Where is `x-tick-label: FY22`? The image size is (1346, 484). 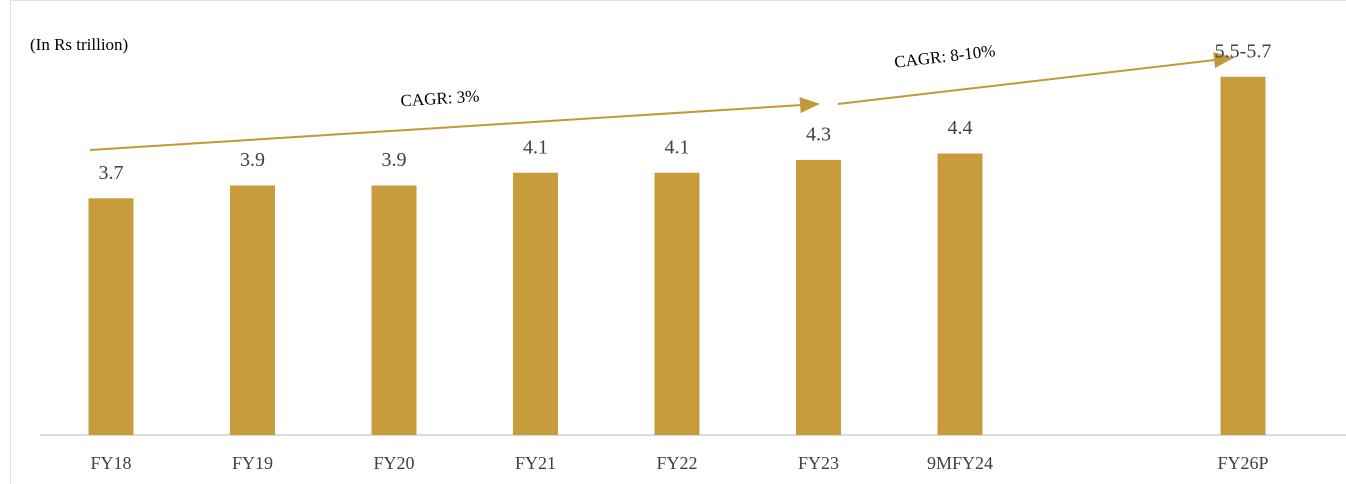 x-tick-label: FY22 is located at coordinates (676, 463).